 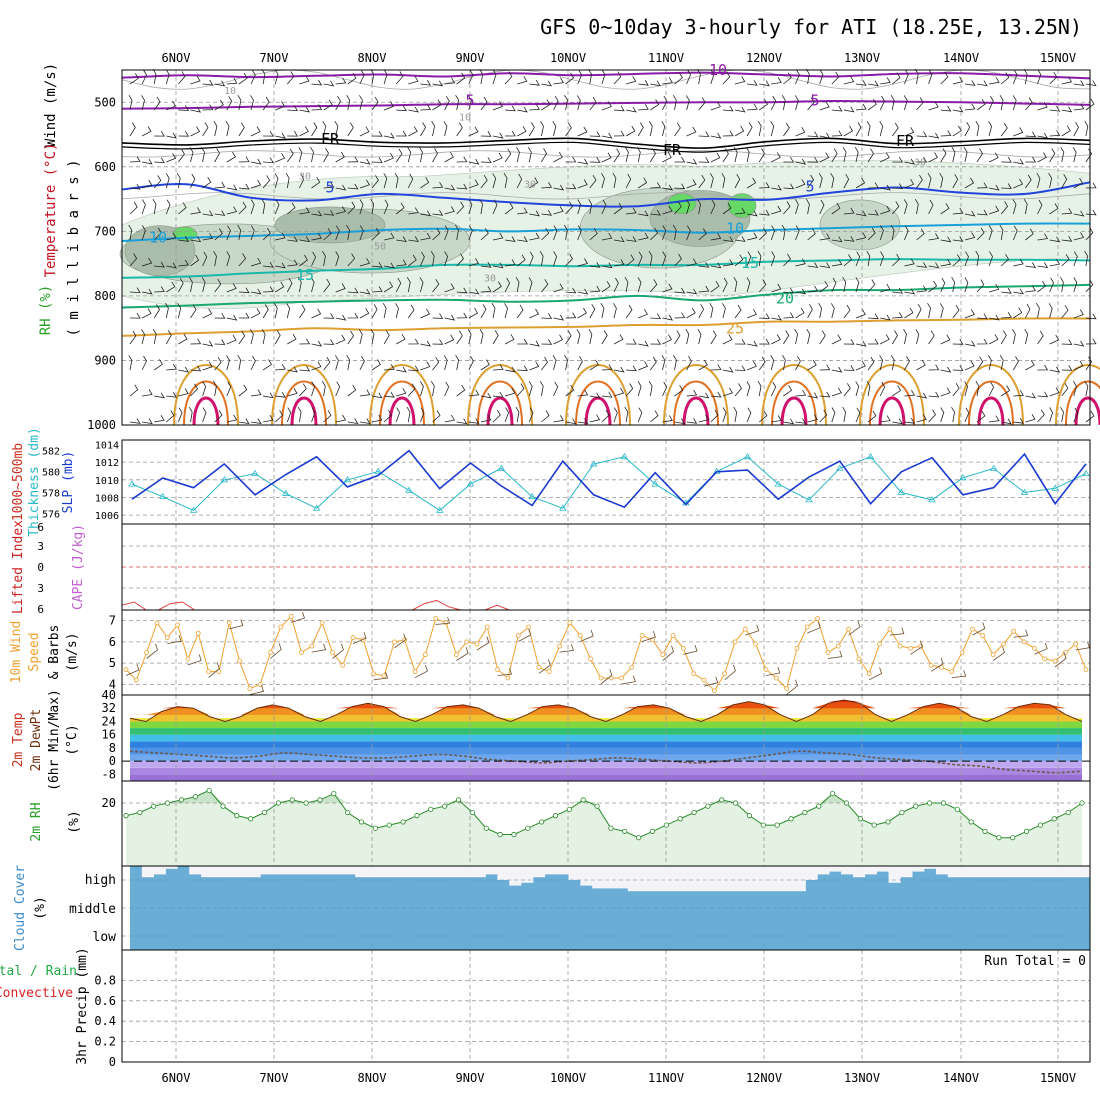 I want to click on contour-label: 10, so click(x=735, y=228).